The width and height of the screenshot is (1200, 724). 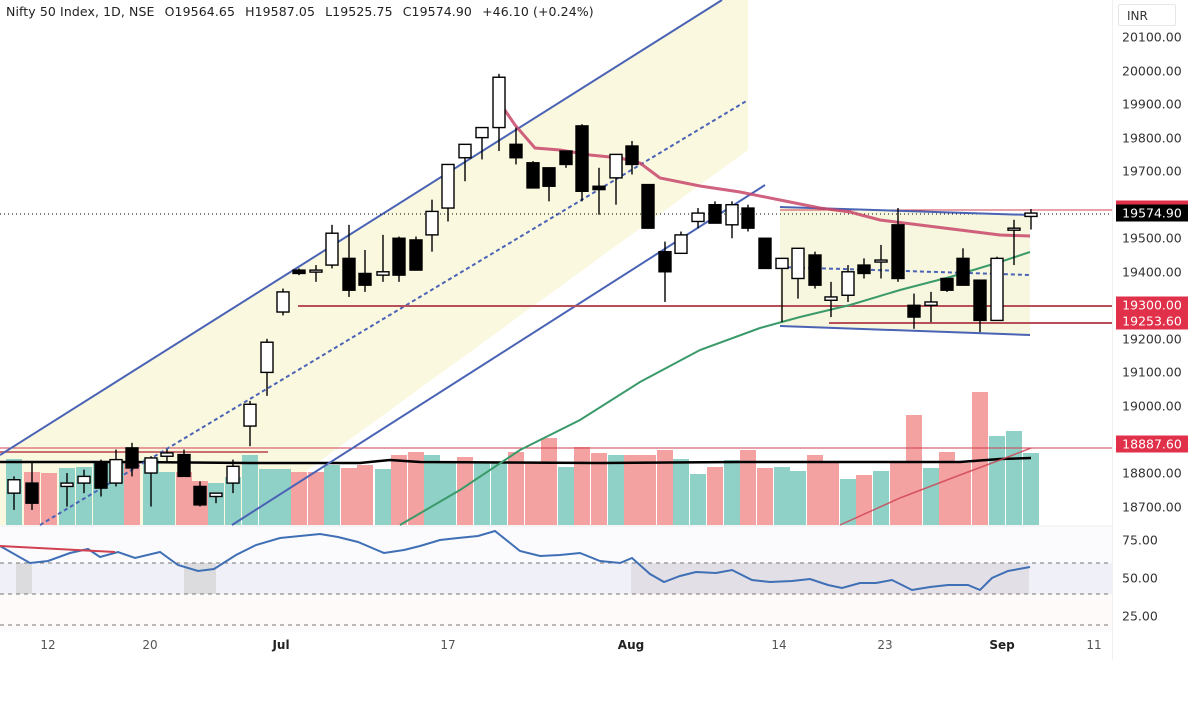 I want to click on ohlc-low: L19525.75, so click(x=359, y=11).